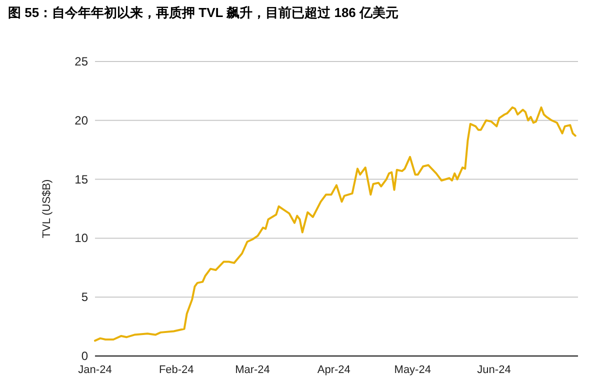 The height and width of the screenshot is (384, 600). I want to click on x-tick-label: Feb-24, so click(176, 370).